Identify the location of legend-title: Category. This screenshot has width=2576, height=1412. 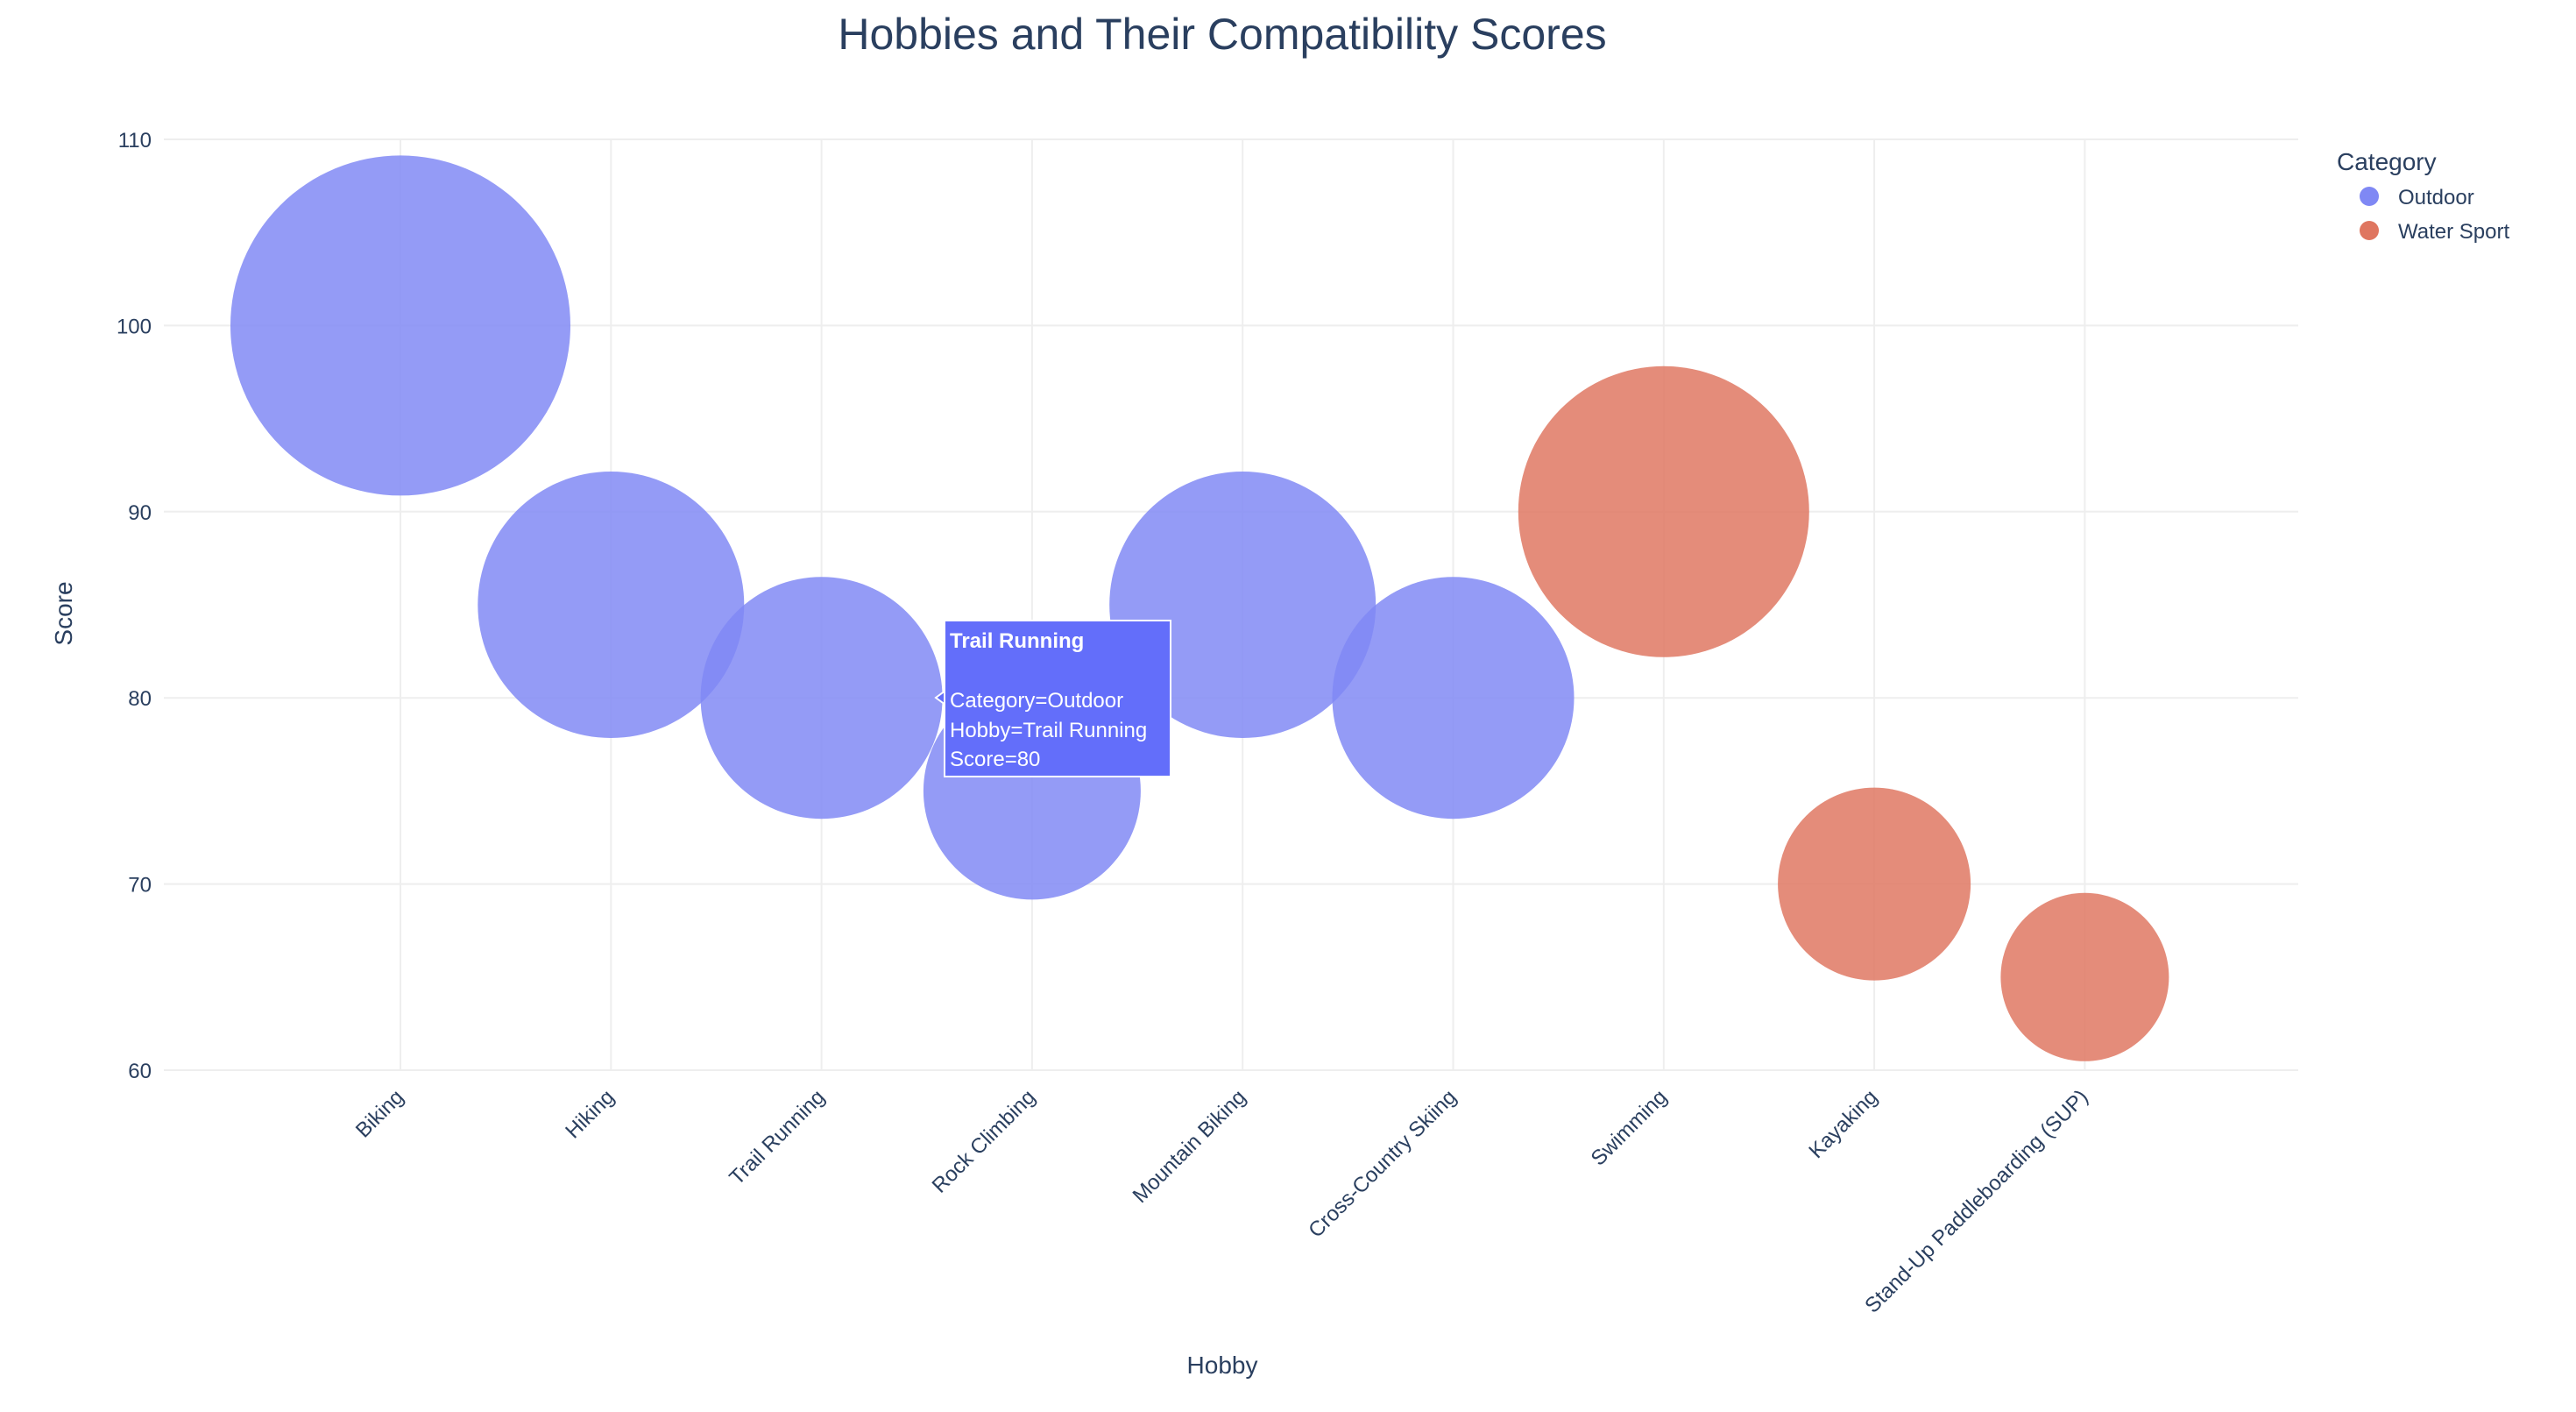
(2387, 161).